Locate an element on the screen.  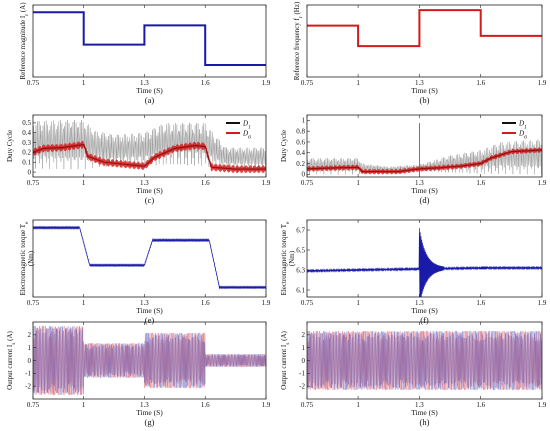
plot-area-c is located at coordinates (149, 146).